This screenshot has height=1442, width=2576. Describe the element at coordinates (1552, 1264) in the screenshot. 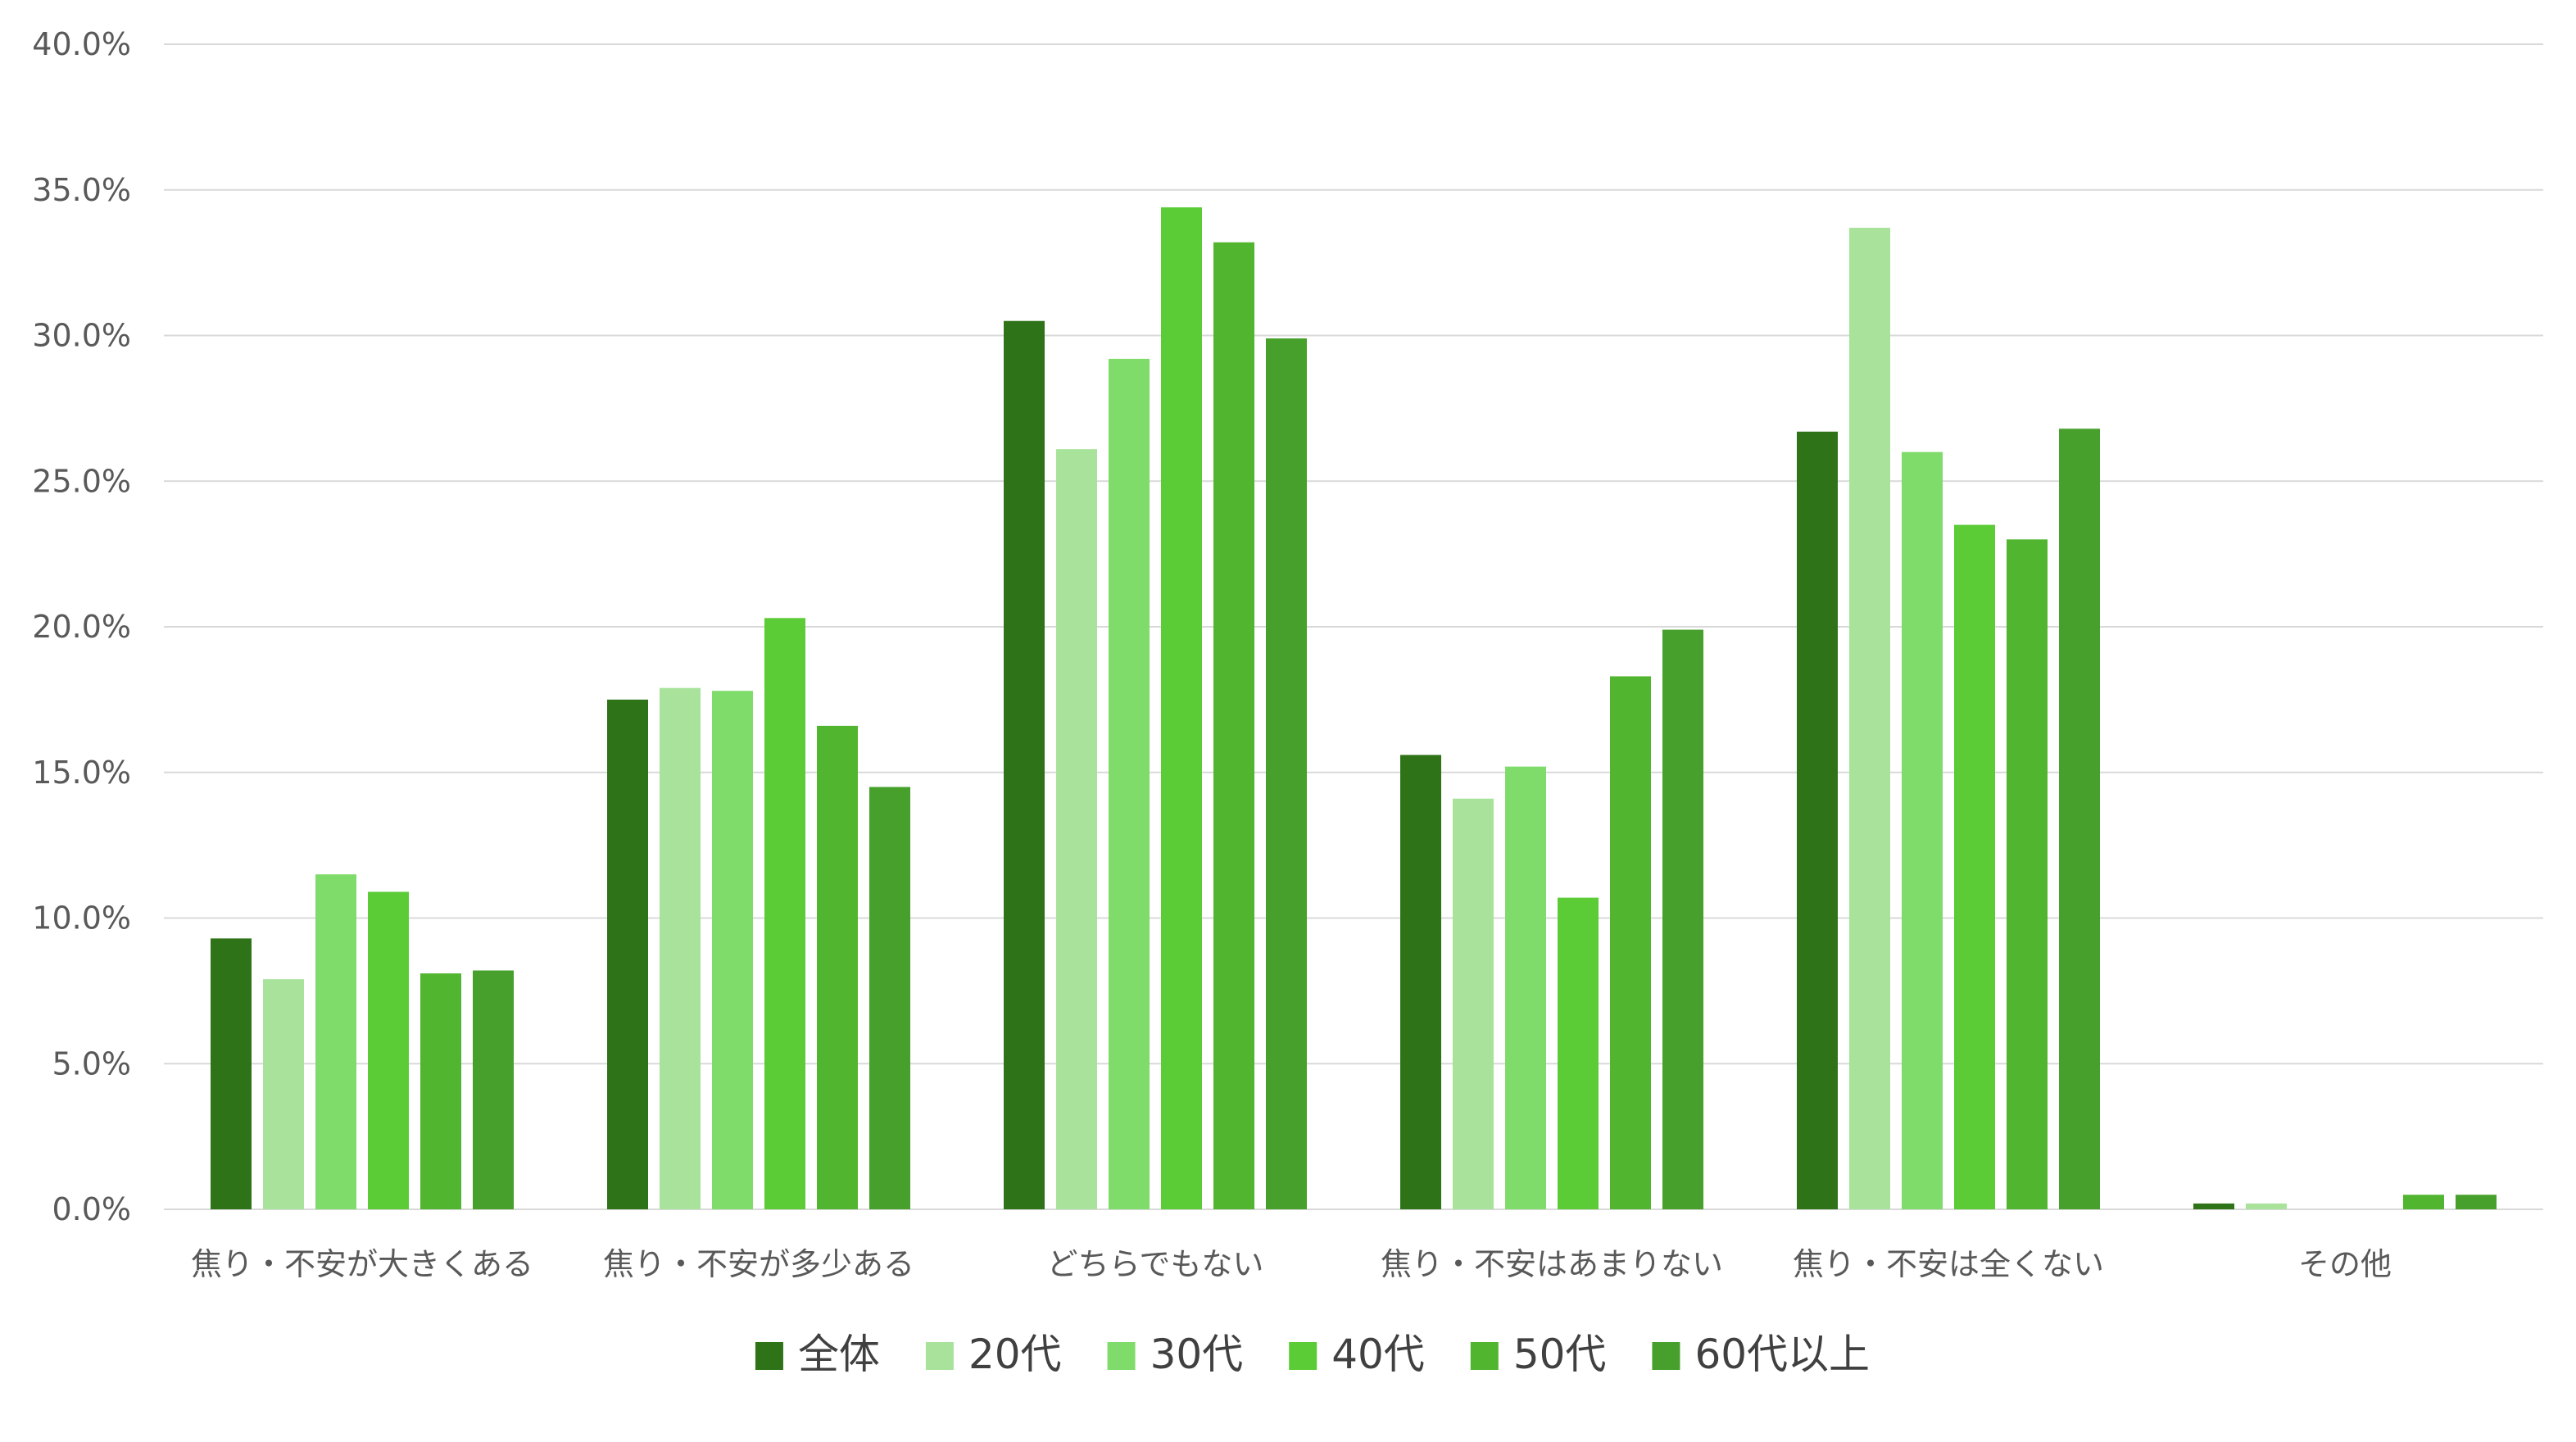

I see `x-category-label: 焦り・不安はあまりない` at that location.